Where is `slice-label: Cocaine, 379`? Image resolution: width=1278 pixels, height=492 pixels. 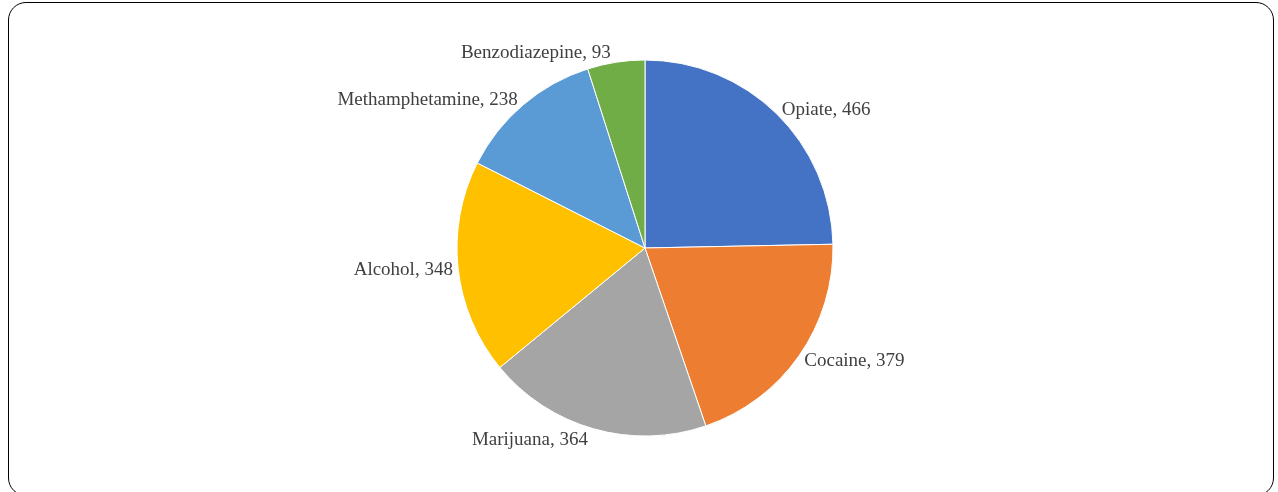
slice-label: Cocaine, 379 is located at coordinates (854, 359).